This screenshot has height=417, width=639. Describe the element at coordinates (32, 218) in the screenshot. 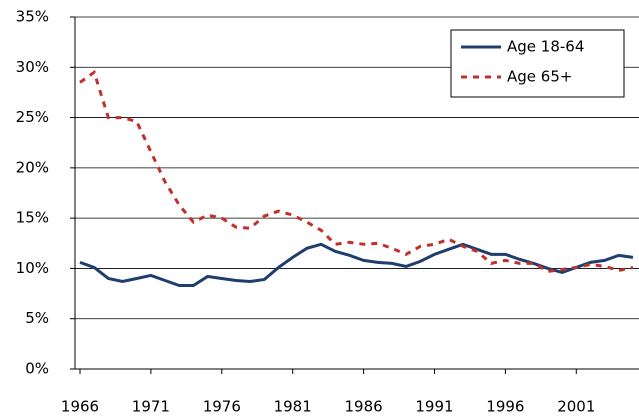

I see `y-tick-label: 15%` at that location.